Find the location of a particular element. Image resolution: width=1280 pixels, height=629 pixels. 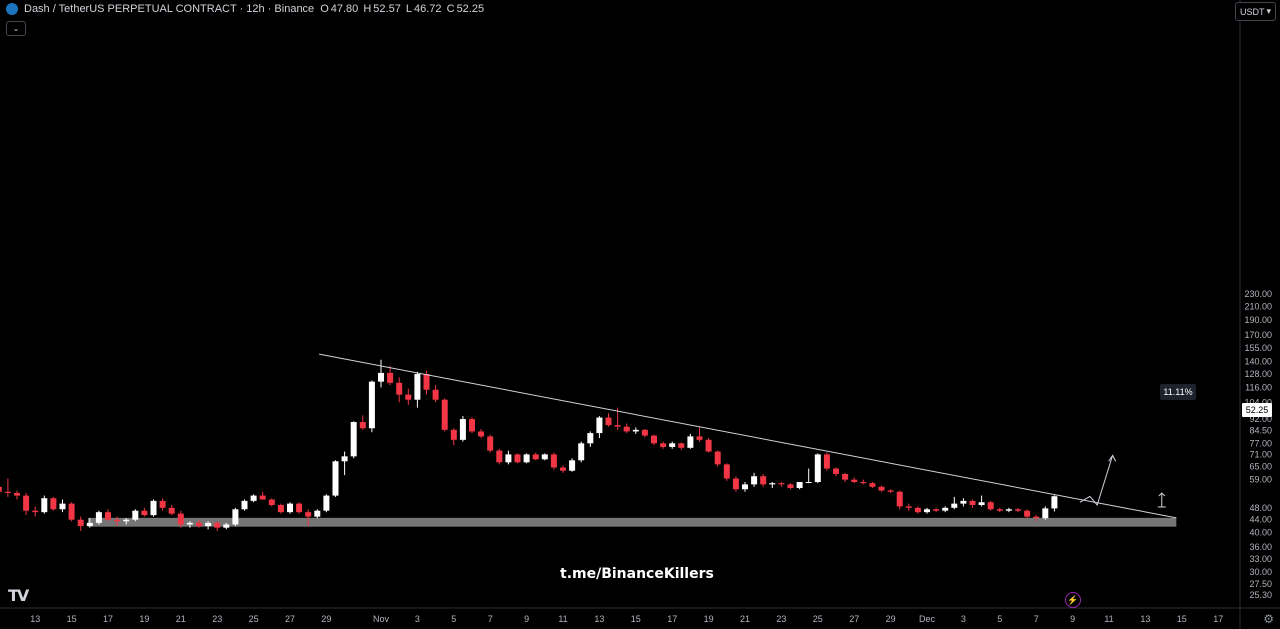

low-label: L is located at coordinates (409, 9).